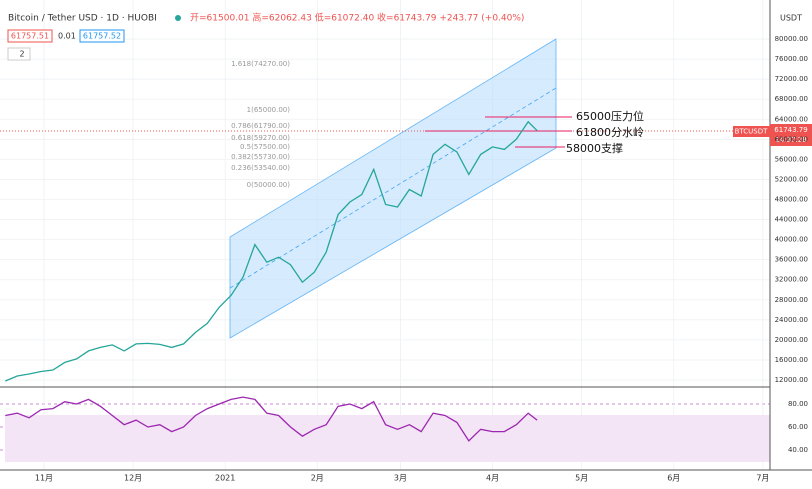 The image size is (812, 489). Describe the element at coordinates (260, 126) in the screenshot. I see `fib-label: 0.786(61790.00)` at that location.